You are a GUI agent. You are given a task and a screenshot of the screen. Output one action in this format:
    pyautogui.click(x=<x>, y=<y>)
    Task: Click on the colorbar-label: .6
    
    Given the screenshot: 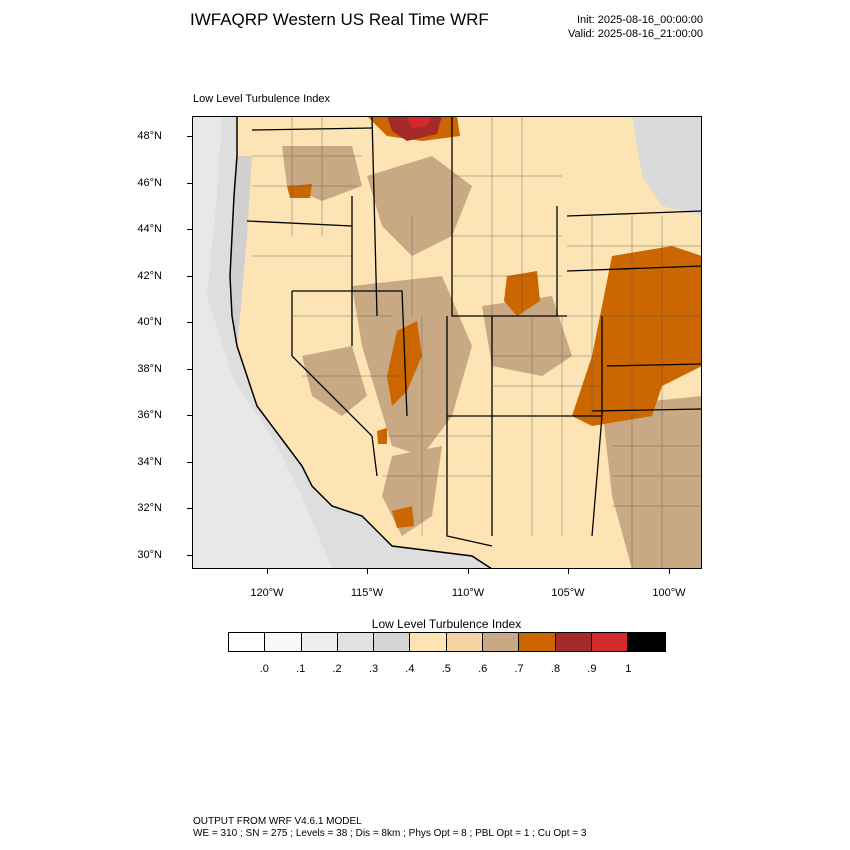 What is the action you would take?
    pyautogui.click(x=483, y=669)
    